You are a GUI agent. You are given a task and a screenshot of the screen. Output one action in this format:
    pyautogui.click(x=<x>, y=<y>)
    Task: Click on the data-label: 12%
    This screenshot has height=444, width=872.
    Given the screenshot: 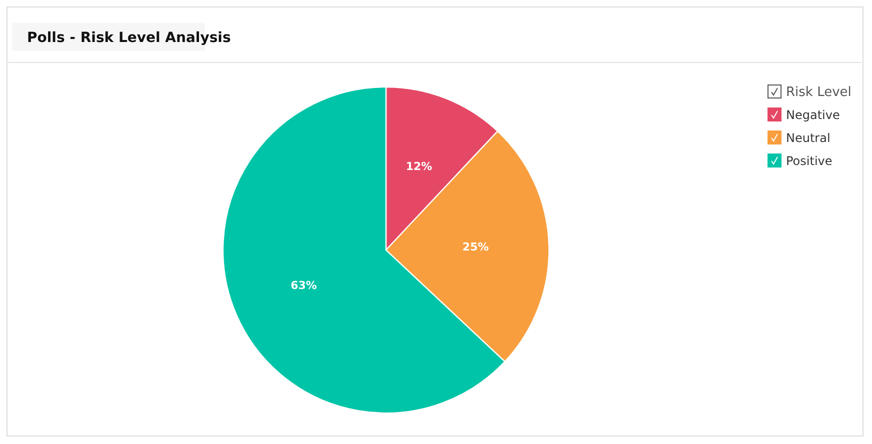 What is the action you would take?
    pyautogui.click(x=419, y=167)
    